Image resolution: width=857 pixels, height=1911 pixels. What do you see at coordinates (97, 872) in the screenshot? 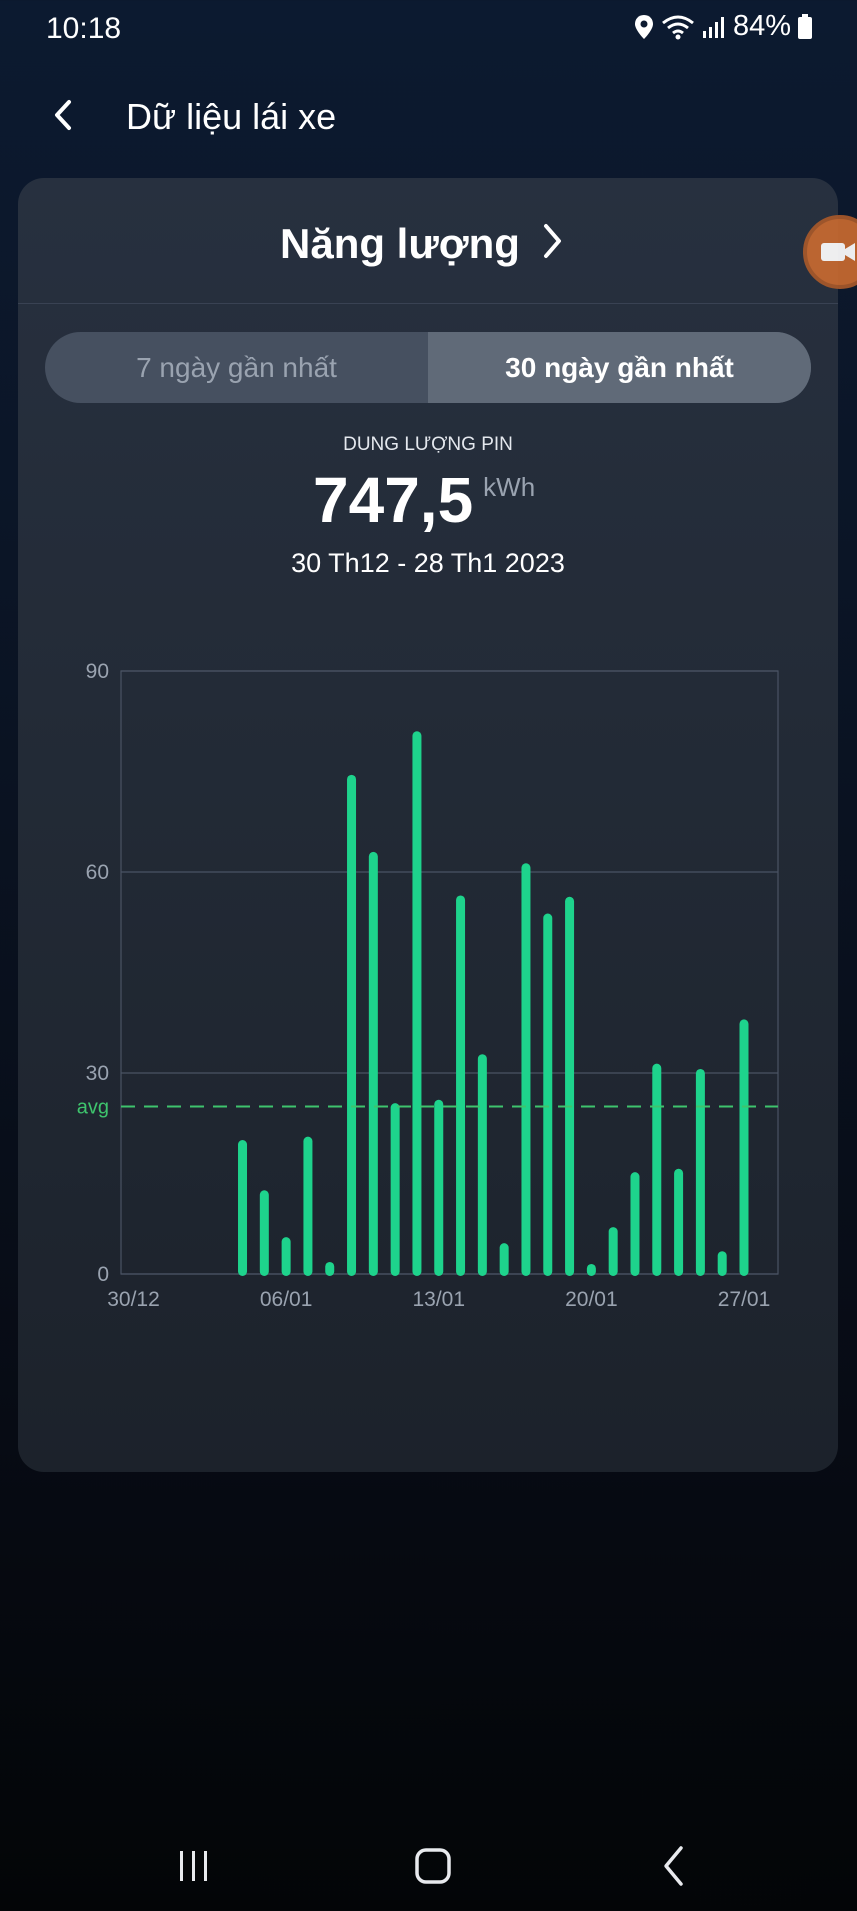
I see `y-tick-label: 60` at bounding box center [97, 872].